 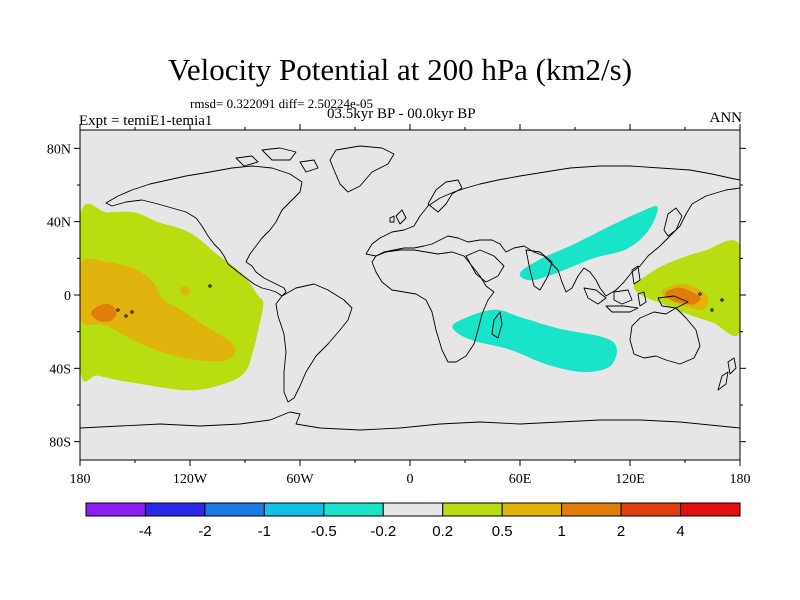 I want to click on rmsd-diff-label: rmsd= 0.322091 diff= 2.50224e-05, so click(x=282, y=103).